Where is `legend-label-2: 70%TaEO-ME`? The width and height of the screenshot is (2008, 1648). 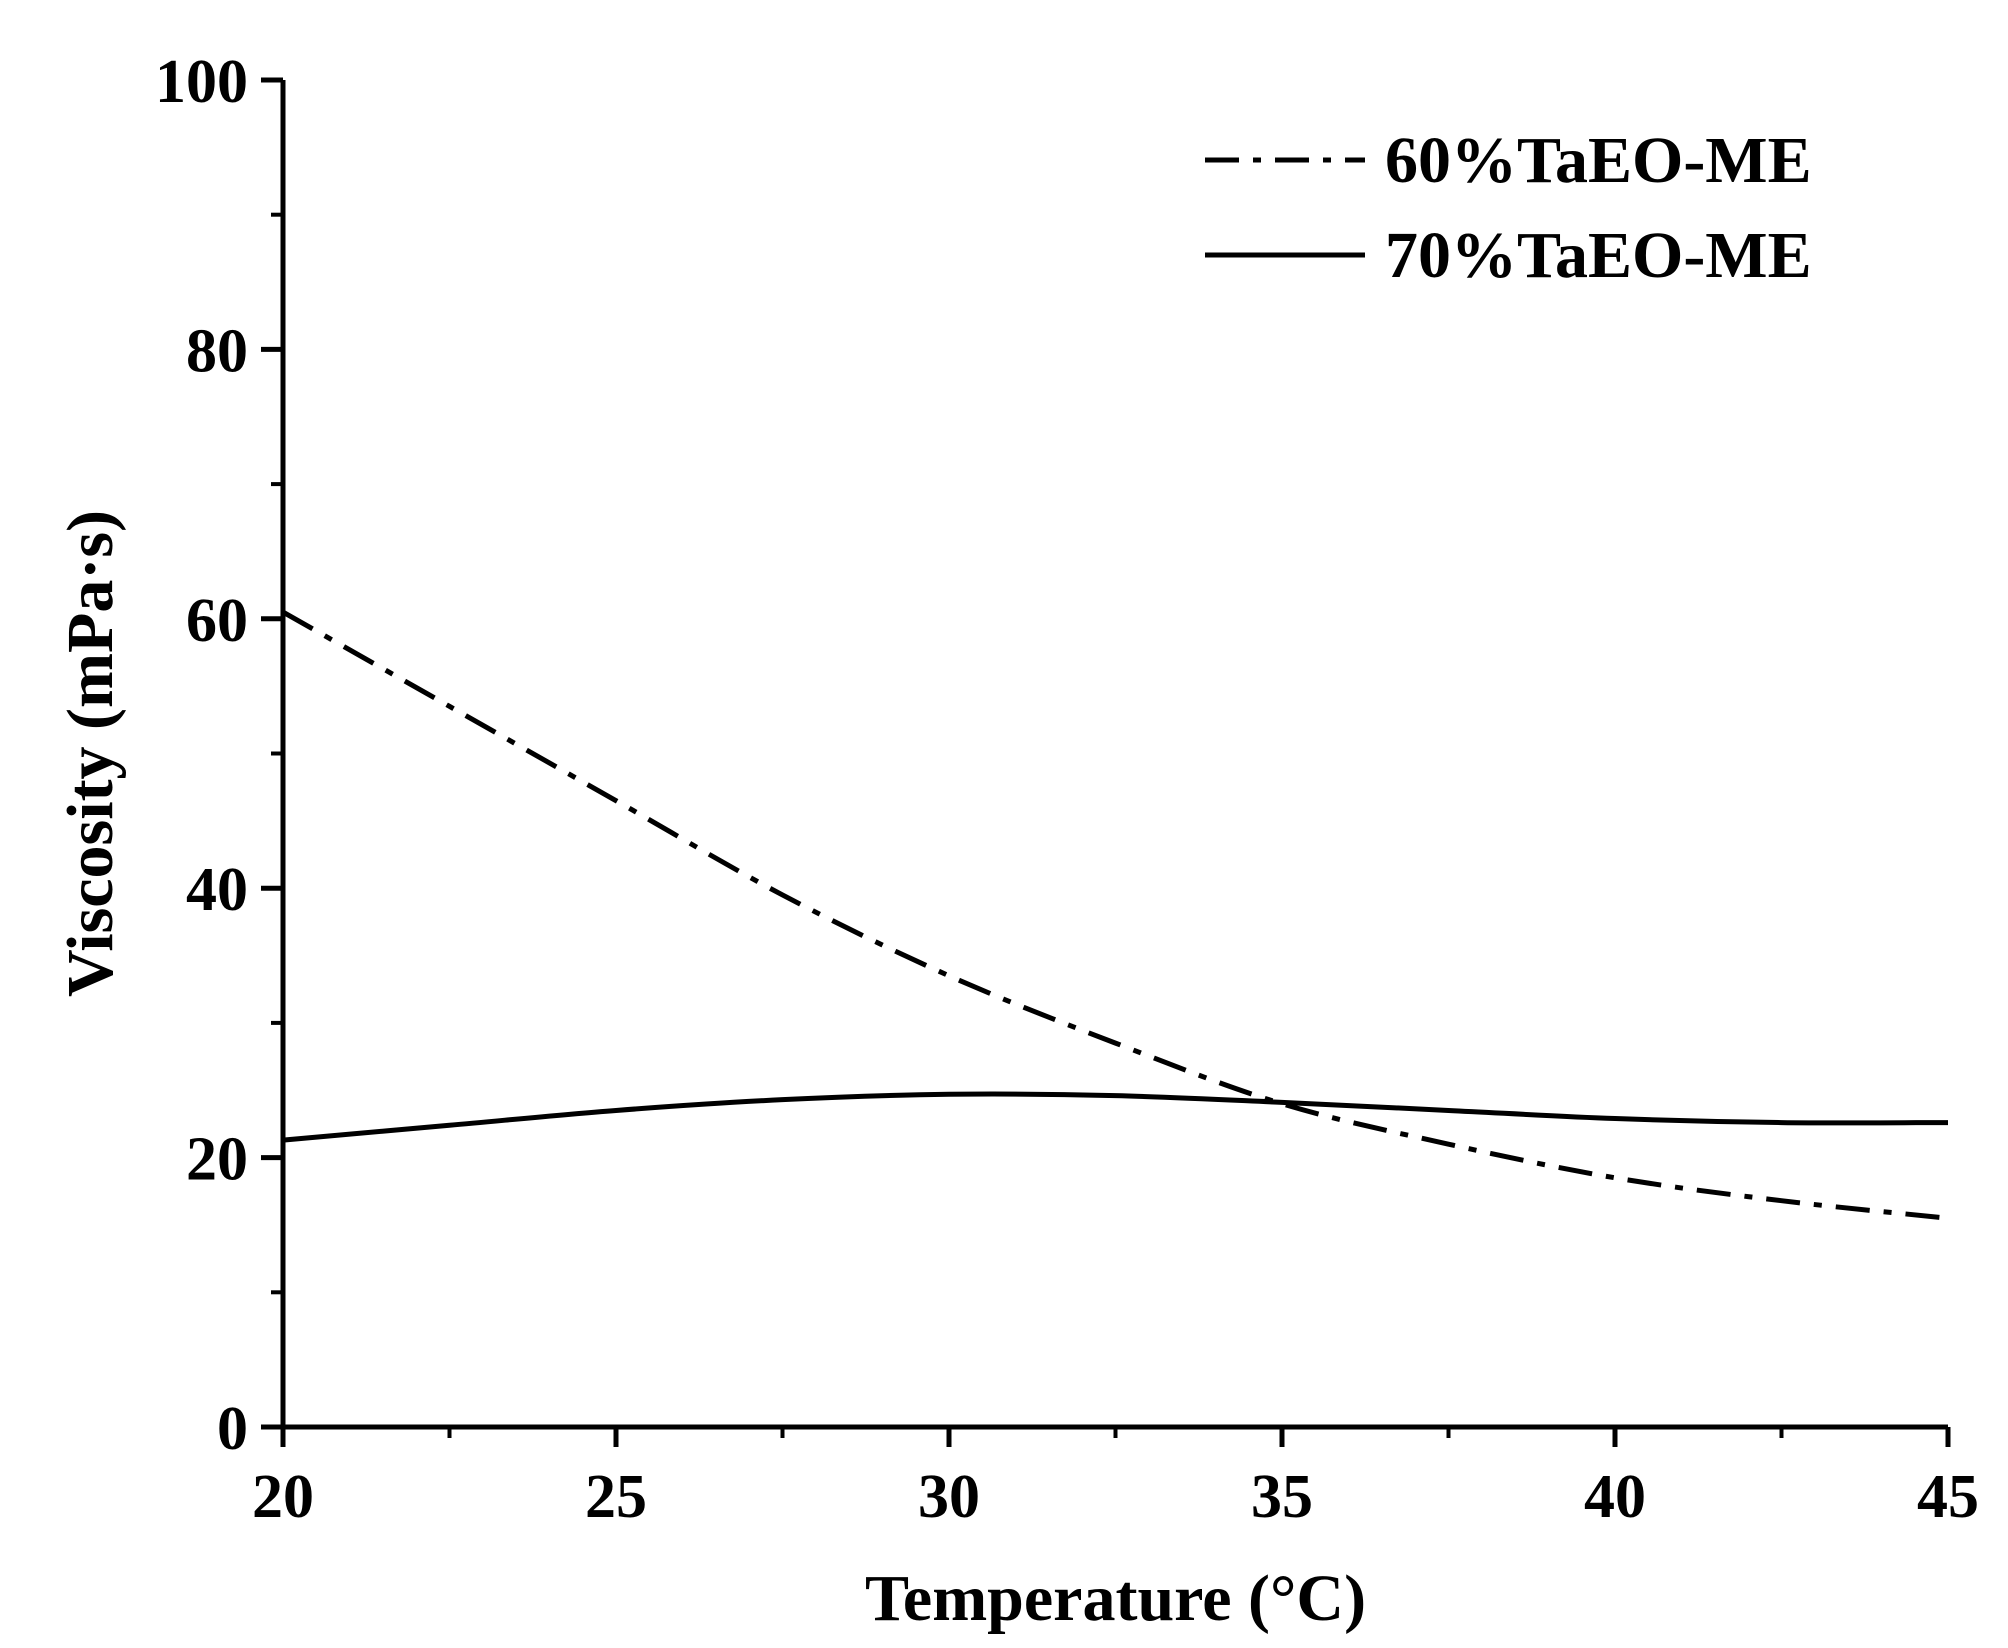
legend-label-2: 70%TaEO-ME is located at coordinates (1598, 255).